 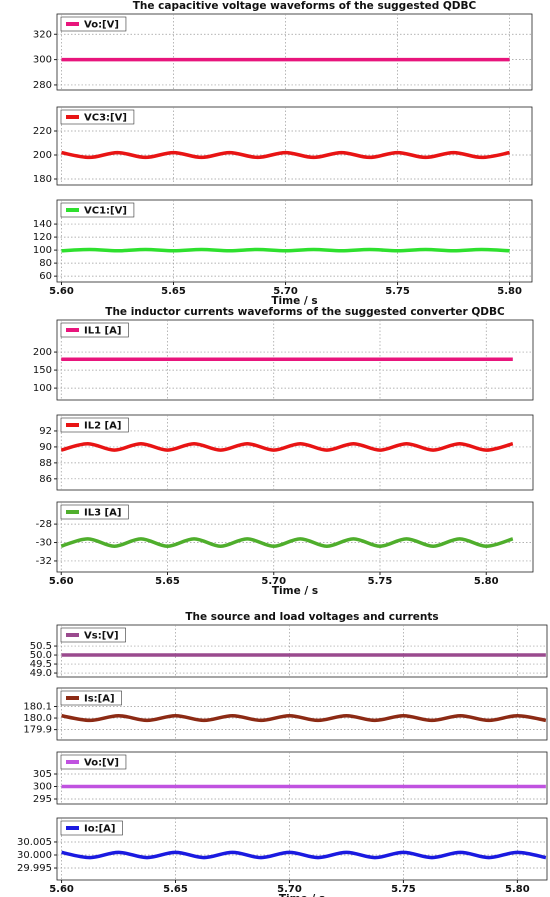 What do you see at coordinates (42, 34) in the screenshot?
I see `y-tick-label: 320` at bounding box center [42, 34].